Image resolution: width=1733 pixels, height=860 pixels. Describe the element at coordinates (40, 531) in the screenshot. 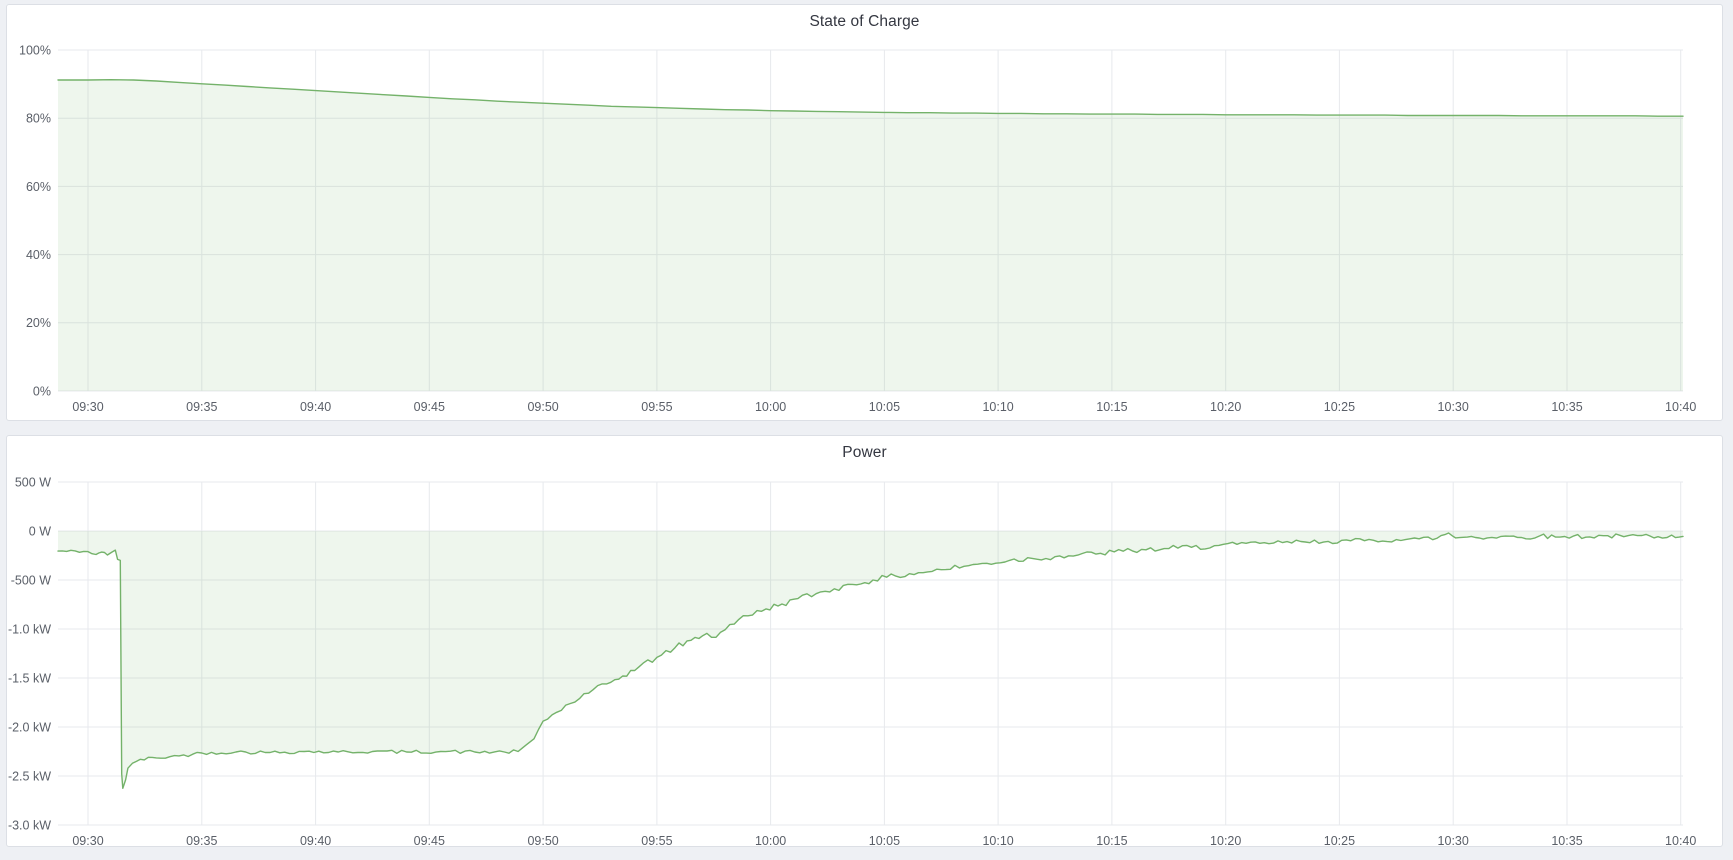

I see `y-axis-tick-label: 0 W` at that location.